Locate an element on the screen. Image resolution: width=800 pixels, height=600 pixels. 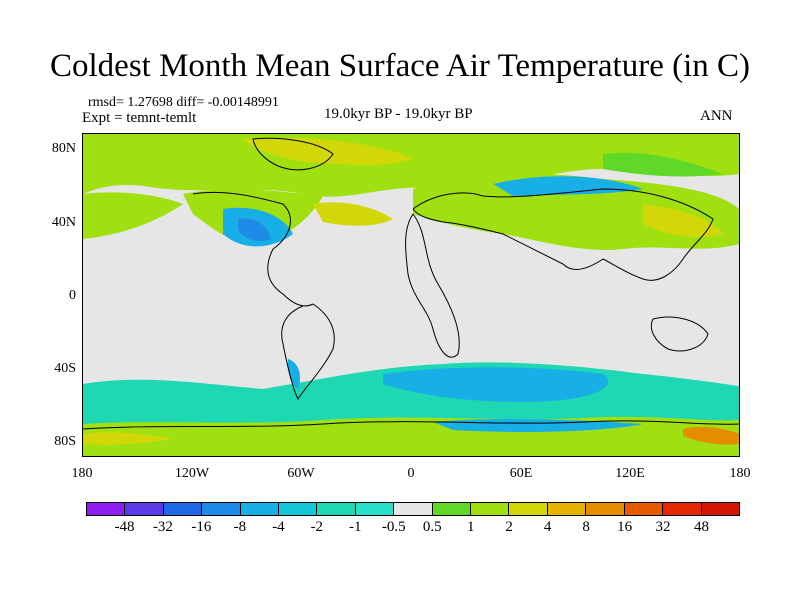
x-tick-label: 60W is located at coordinates (301, 473).